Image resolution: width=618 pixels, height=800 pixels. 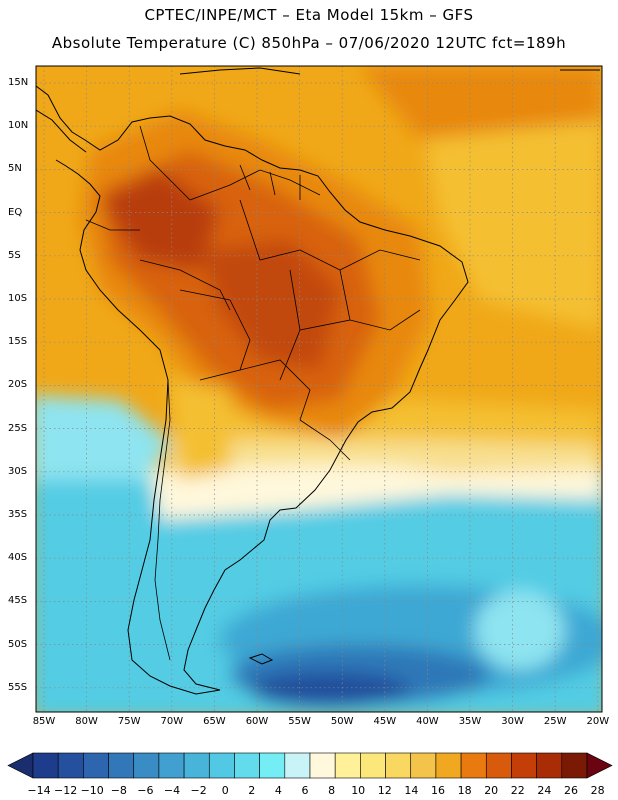 What do you see at coordinates (278, 790) in the screenshot?
I see `colorbar-label-4: 4` at bounding box center [278, 790].